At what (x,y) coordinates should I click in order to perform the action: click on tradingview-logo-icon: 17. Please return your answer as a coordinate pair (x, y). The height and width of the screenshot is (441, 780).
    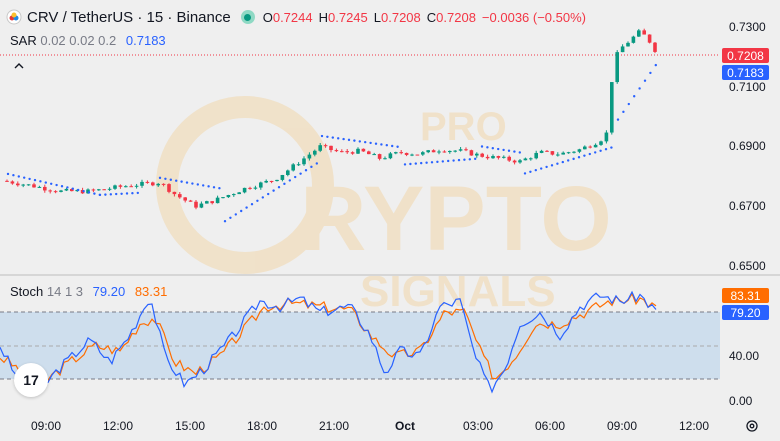
    Looking at the image, I should click on (31, 380).